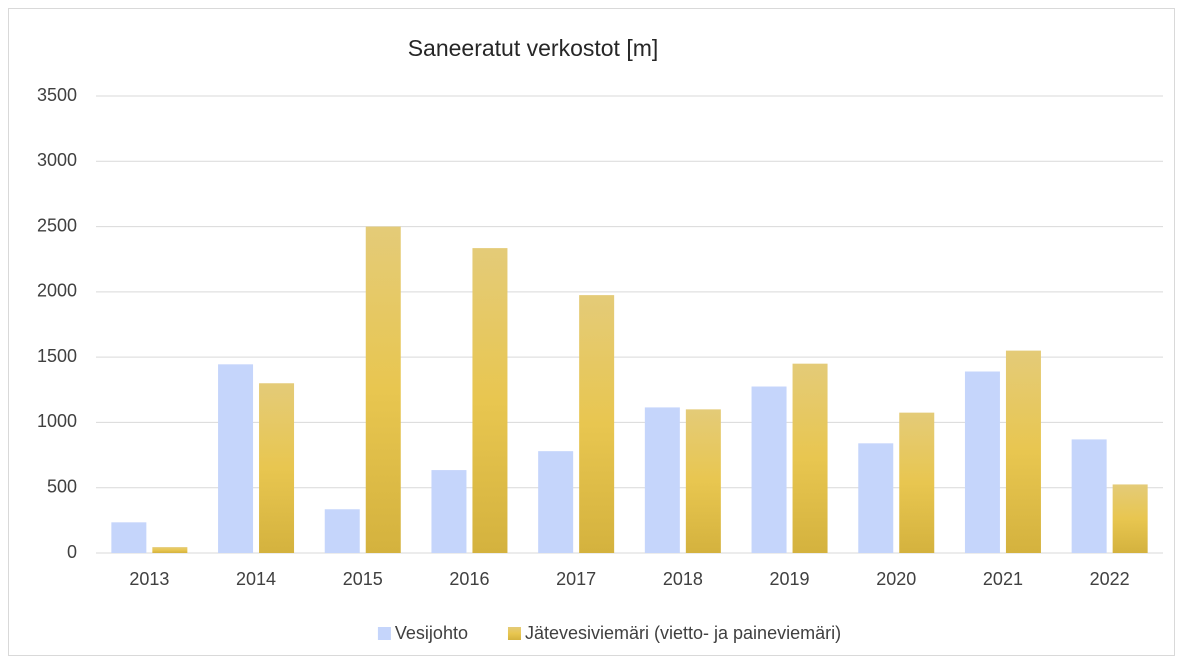  What do you see at coordinates (469, 579) in the screenshot?
I see `x-tick-label: 2016` at bounding box center [469, 579].